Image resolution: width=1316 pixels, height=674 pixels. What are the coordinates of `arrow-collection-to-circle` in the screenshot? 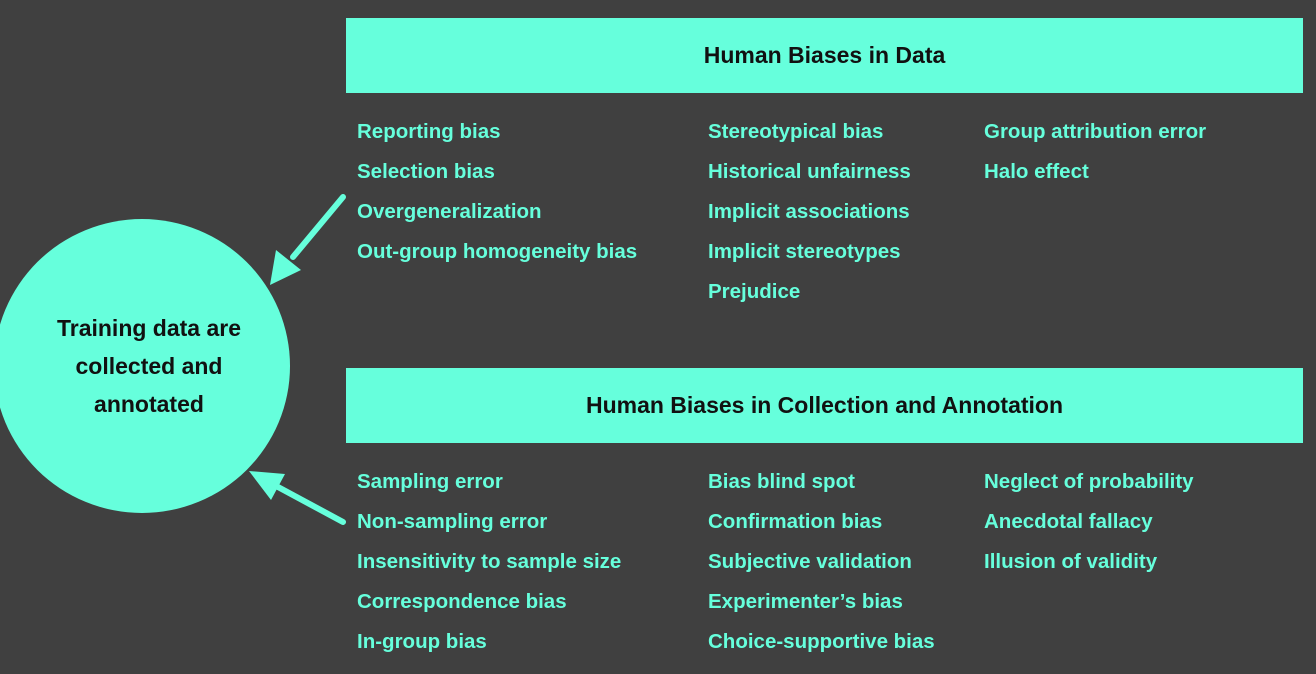 It's located at (297, 498).